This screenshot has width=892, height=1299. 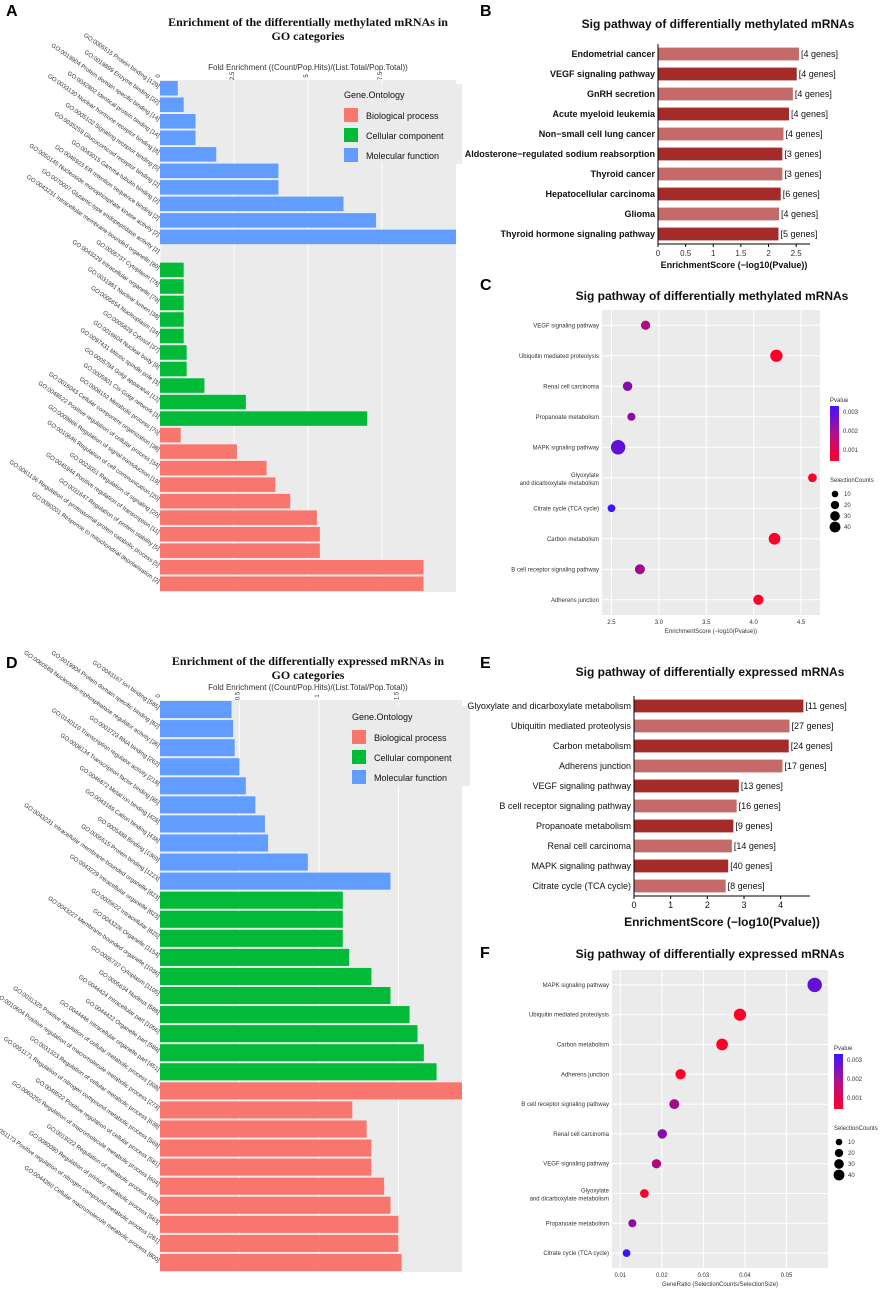 I want to click on category-label: Adherens junction, so click(x=575, y=601).